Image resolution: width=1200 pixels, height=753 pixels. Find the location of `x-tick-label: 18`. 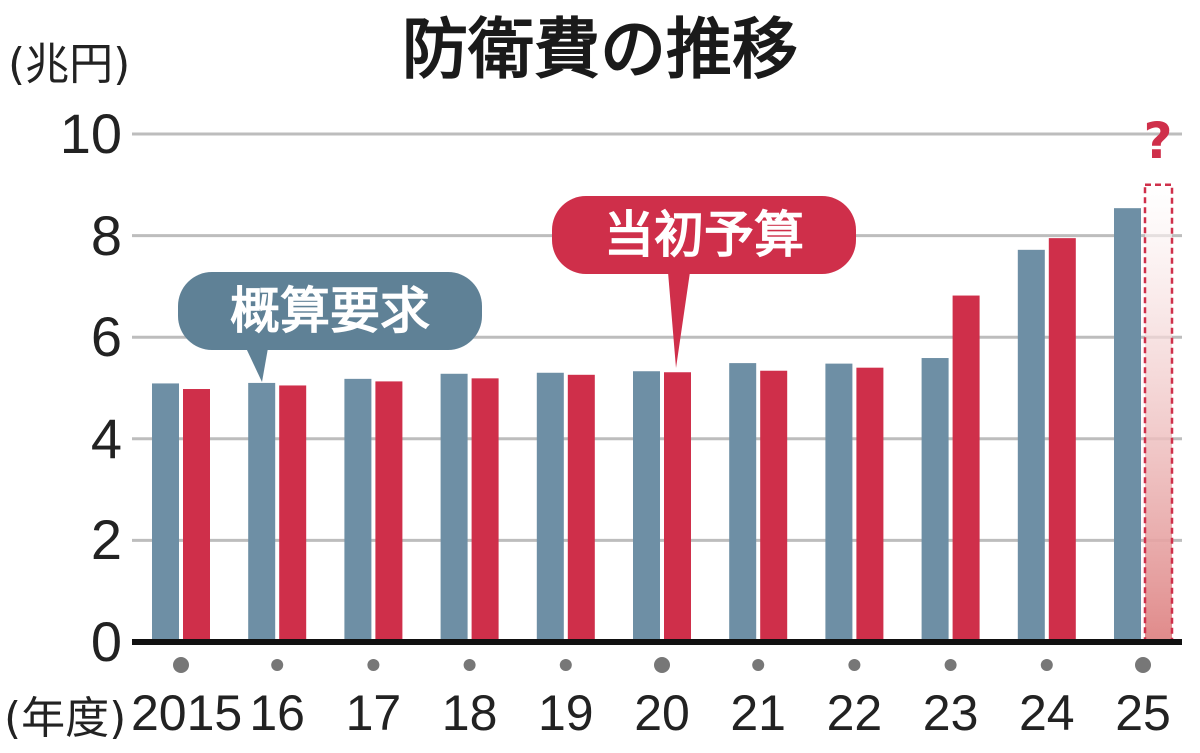

x-tick-label: 18 is located at coordinates (469, 713).